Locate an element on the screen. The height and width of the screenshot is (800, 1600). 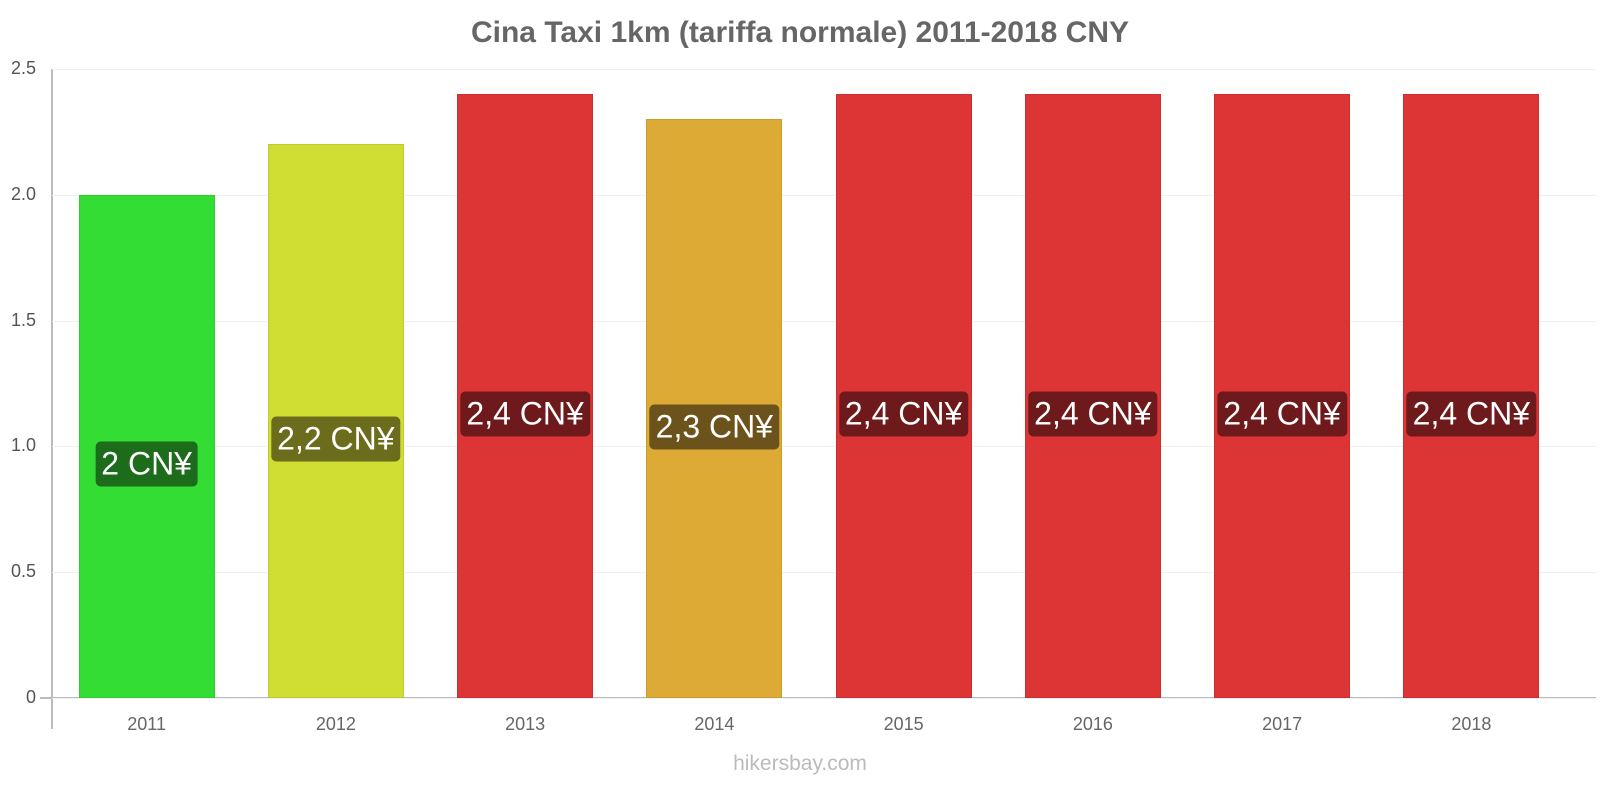
y-axis is located at coordinates (52, 399).